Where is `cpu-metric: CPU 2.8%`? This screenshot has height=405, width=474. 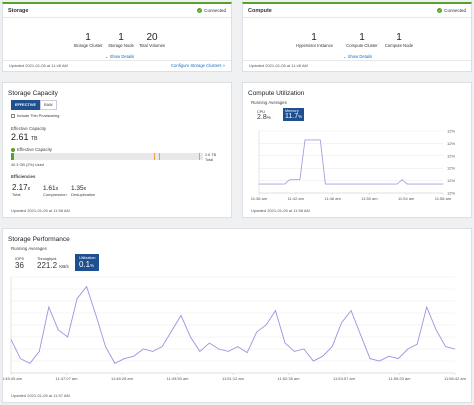
cpu-metric: CPU 2.8% is located at coordinates (264, 115).